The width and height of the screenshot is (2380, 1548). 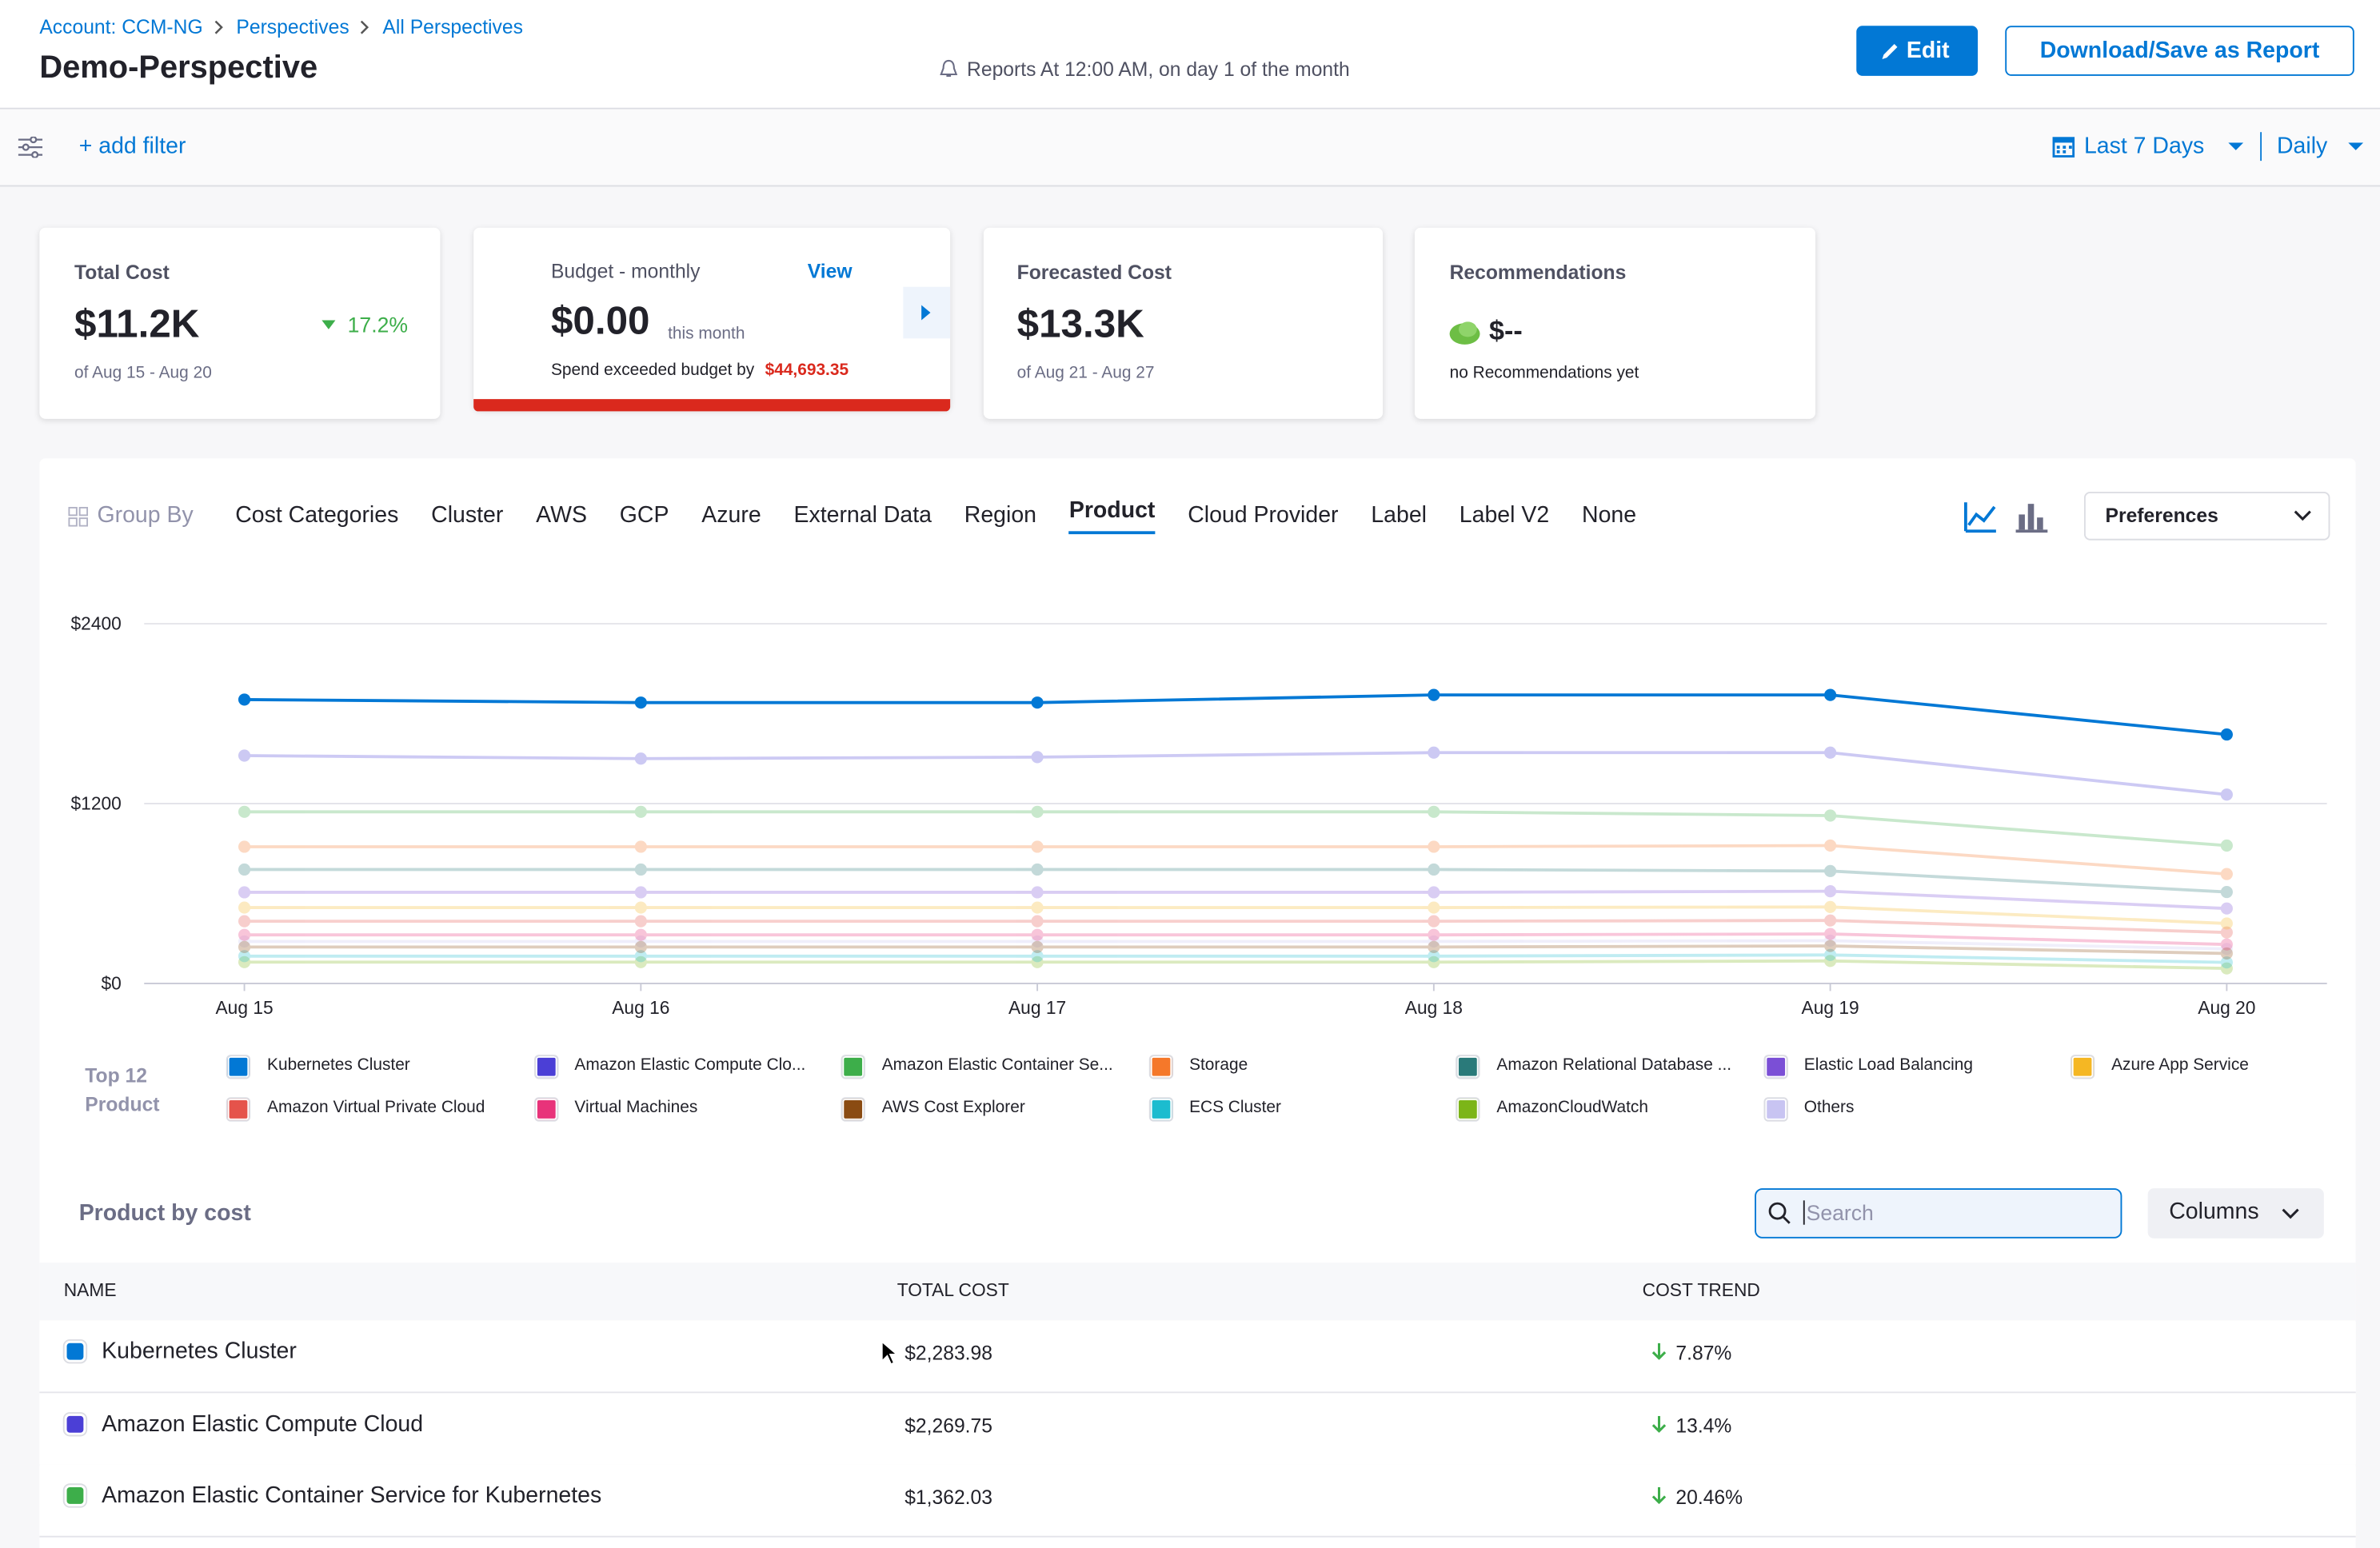 What do you see at coordinates (1399, 515) in the screenshot?
I see `group-by-option: Label` at bounding box center [1399, 515].